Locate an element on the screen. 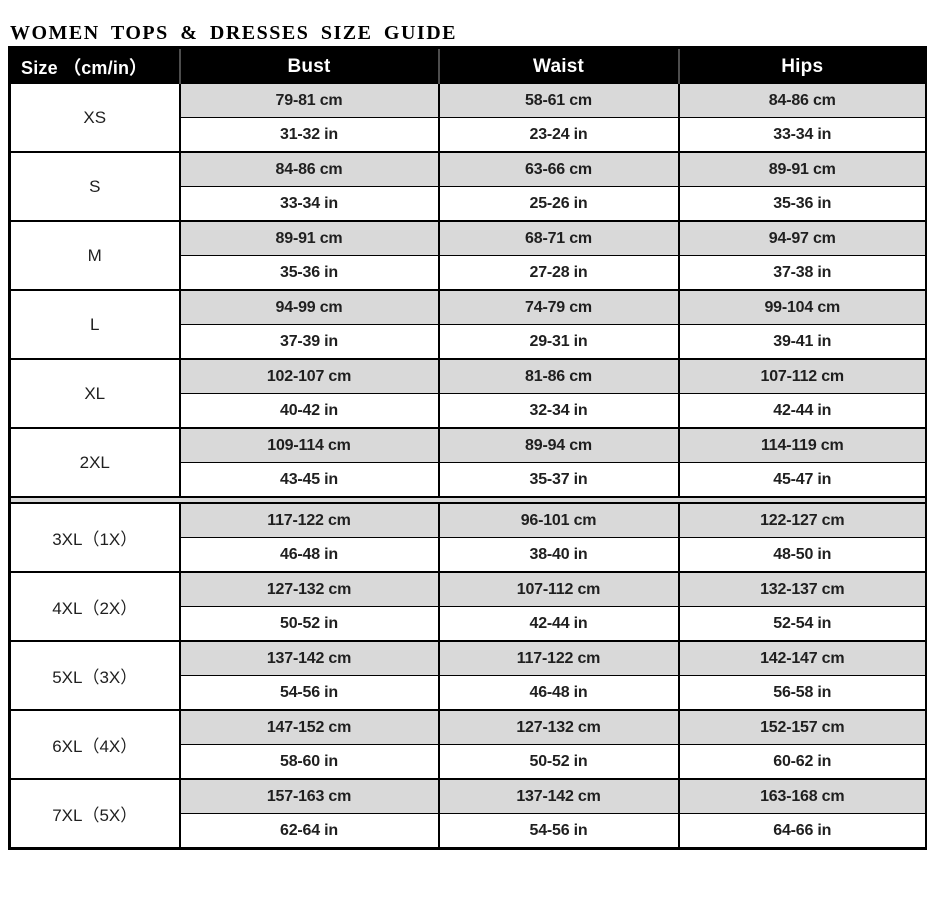 The height and width of the screenshot is (905, 927). waist-in-cell: 29-31 in is located at coordinates (558, 341).